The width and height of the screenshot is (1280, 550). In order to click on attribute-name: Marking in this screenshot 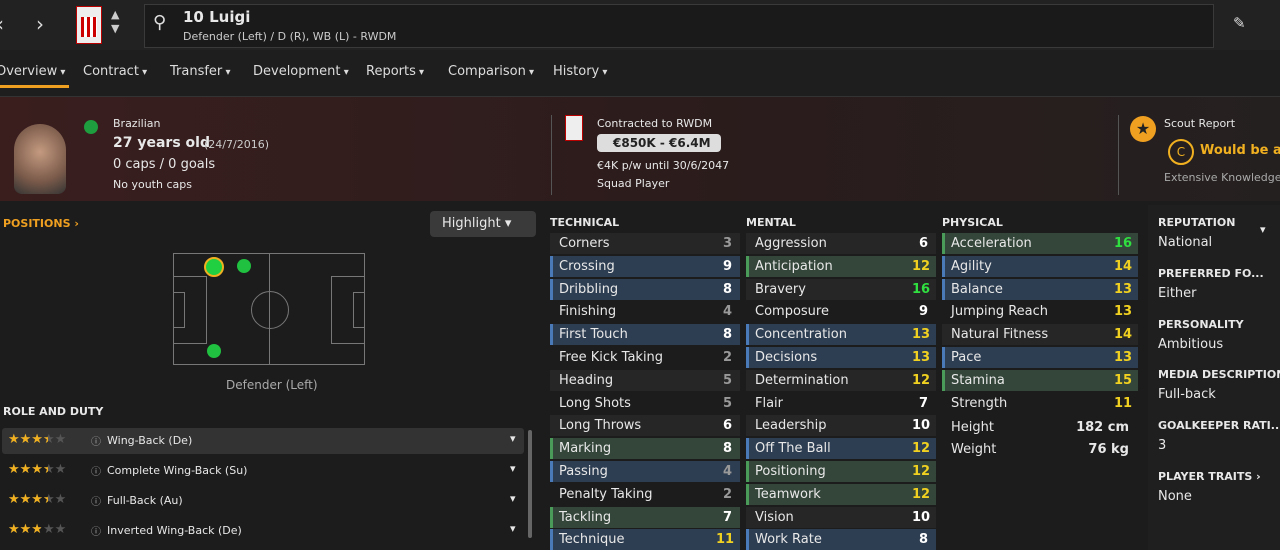, I will do `click(585, 449)`.